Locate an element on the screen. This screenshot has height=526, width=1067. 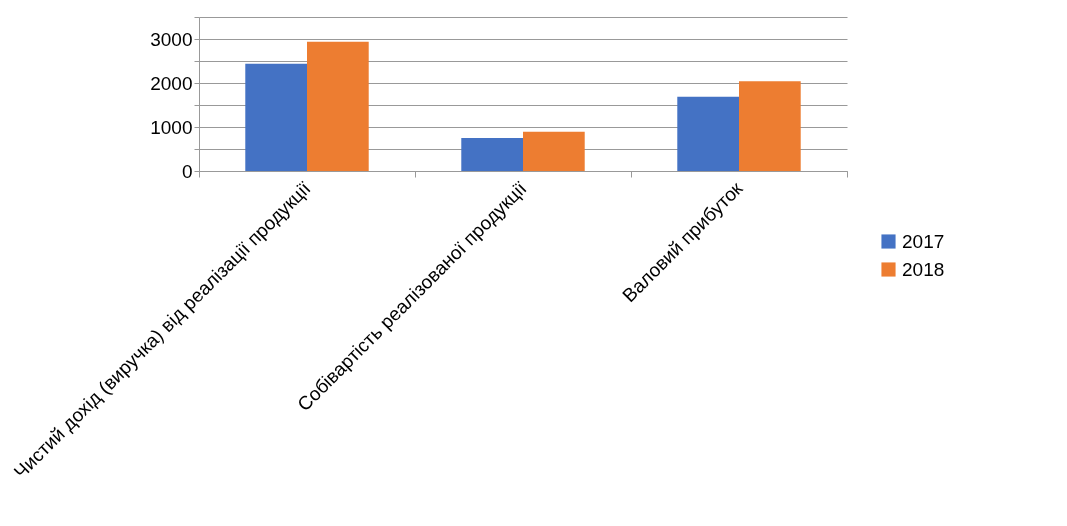
y-tick-label: 3000 is located at coordinates (171, 39).